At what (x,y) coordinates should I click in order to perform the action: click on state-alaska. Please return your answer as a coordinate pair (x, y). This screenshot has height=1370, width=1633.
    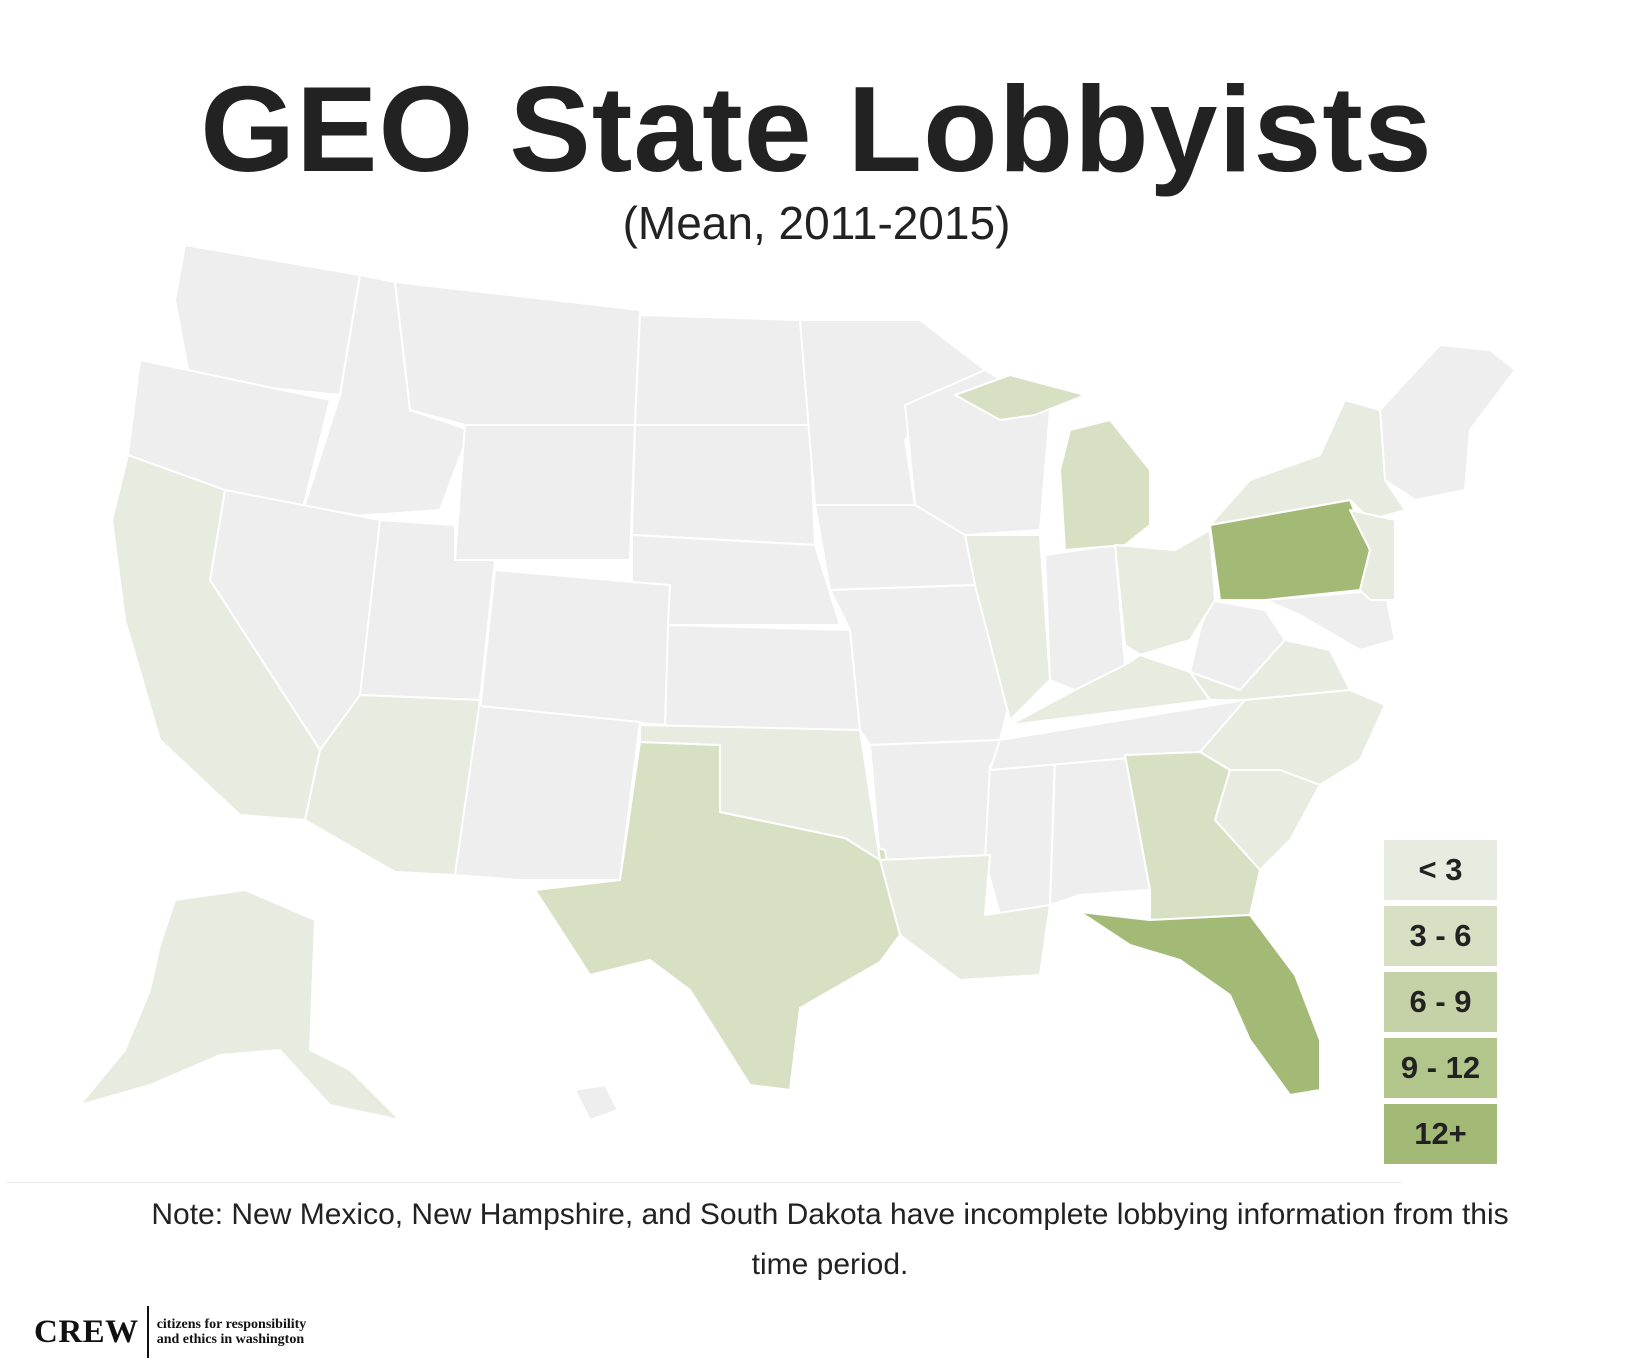
    Looking at the image, I should click on (240, 1005).